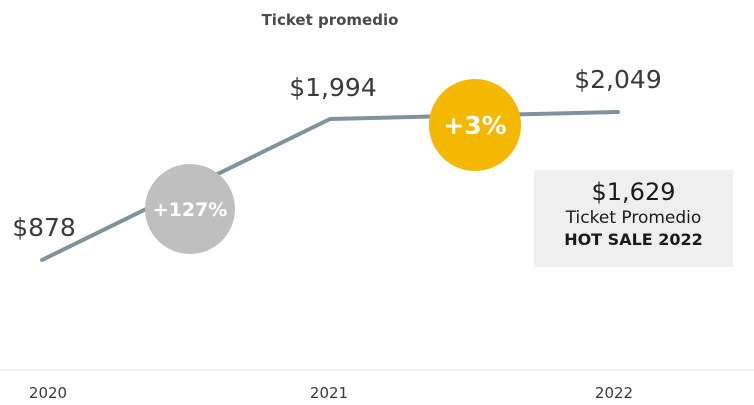 The image size is (754, 405). I want to click on hot-sale-annotation: $1,629 Ticket Promedio HOT SALE 2022, so click(633, 218).